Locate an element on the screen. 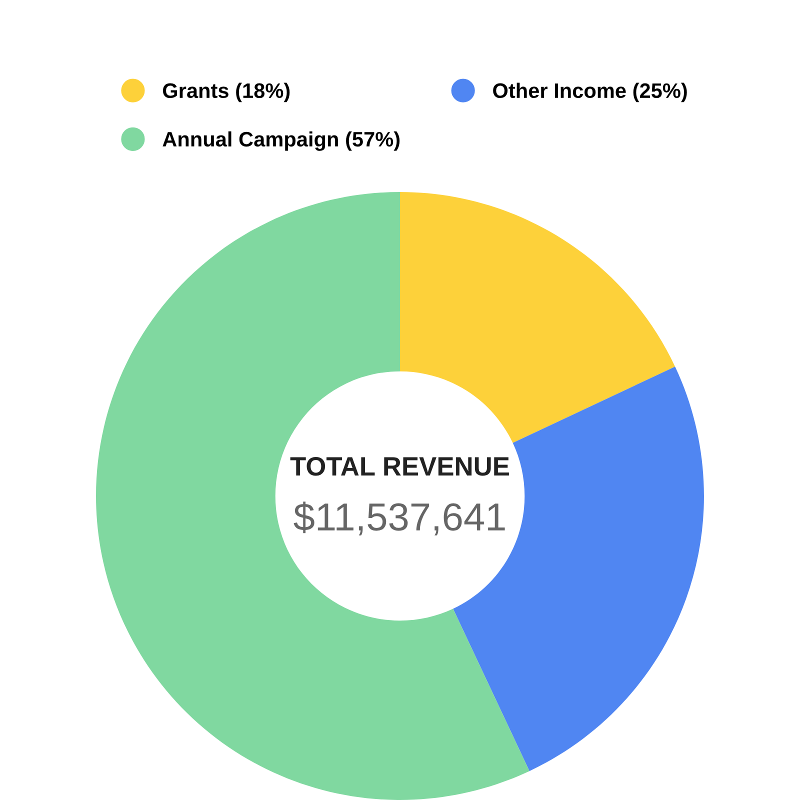  text: TOTAL REVENUE is located at coordinates (399, 466).